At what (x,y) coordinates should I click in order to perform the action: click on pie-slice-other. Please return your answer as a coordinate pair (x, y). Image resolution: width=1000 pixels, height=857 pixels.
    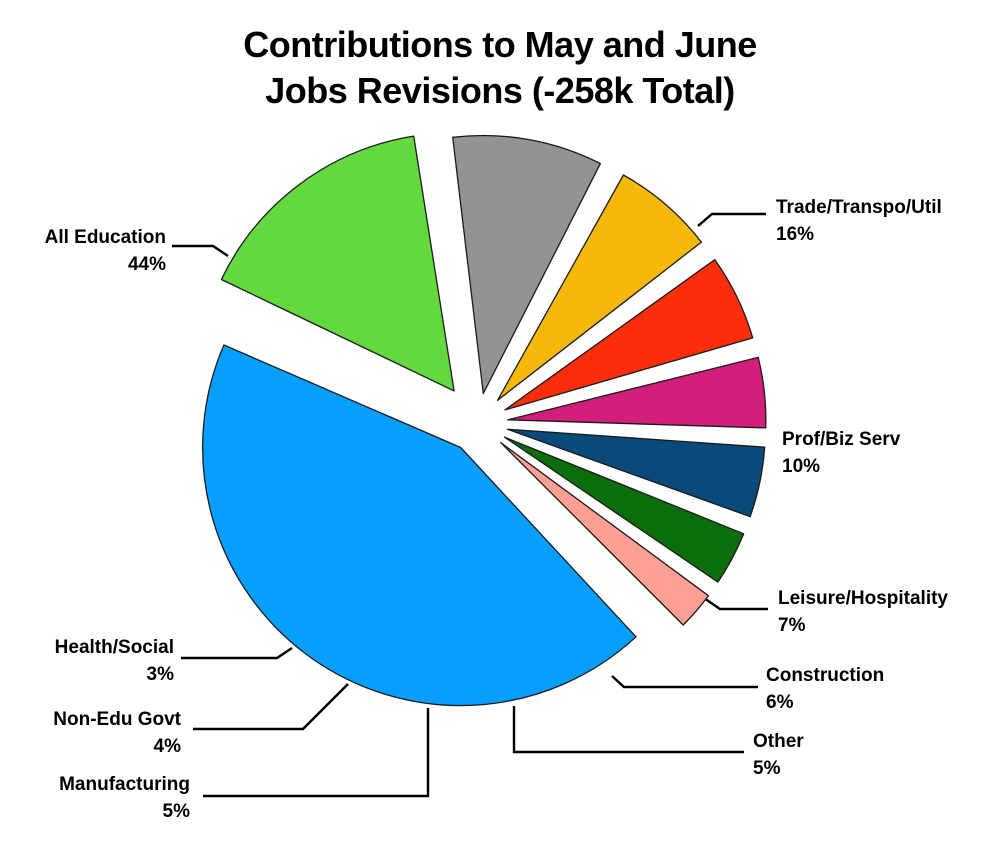
    Looking at the image, I should click on (637, 392).